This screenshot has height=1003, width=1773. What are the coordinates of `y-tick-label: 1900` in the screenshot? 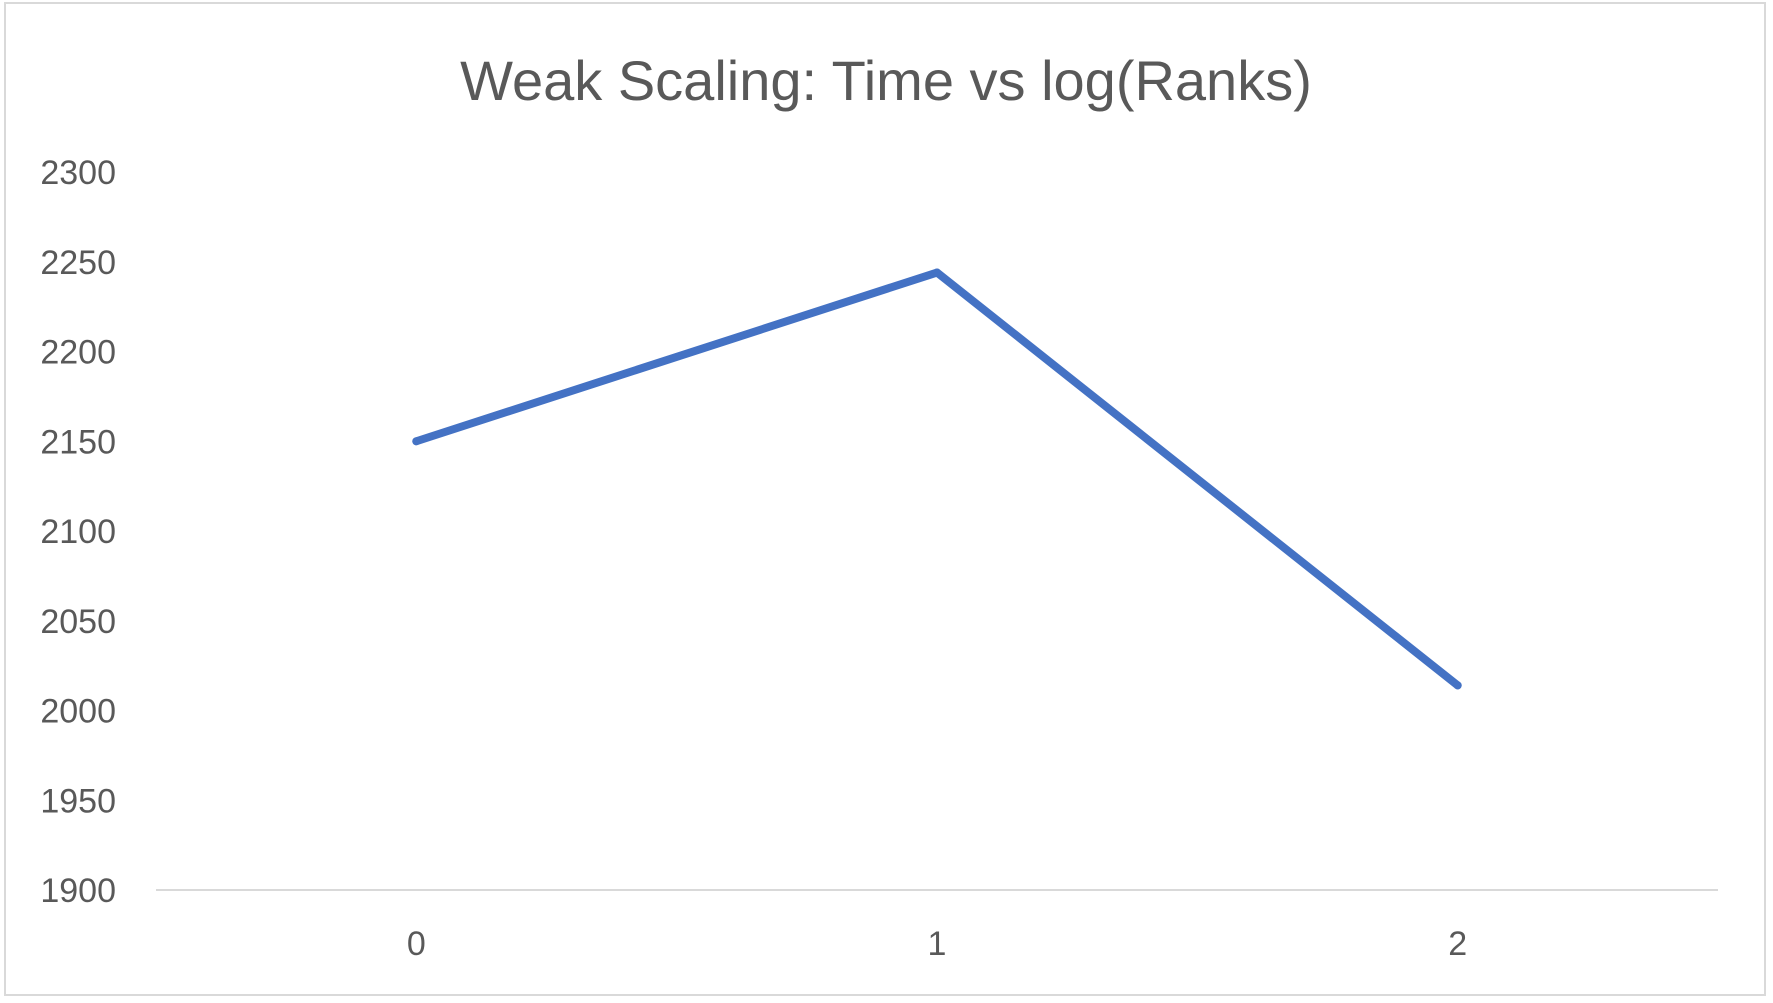 It's located at (78, 891).